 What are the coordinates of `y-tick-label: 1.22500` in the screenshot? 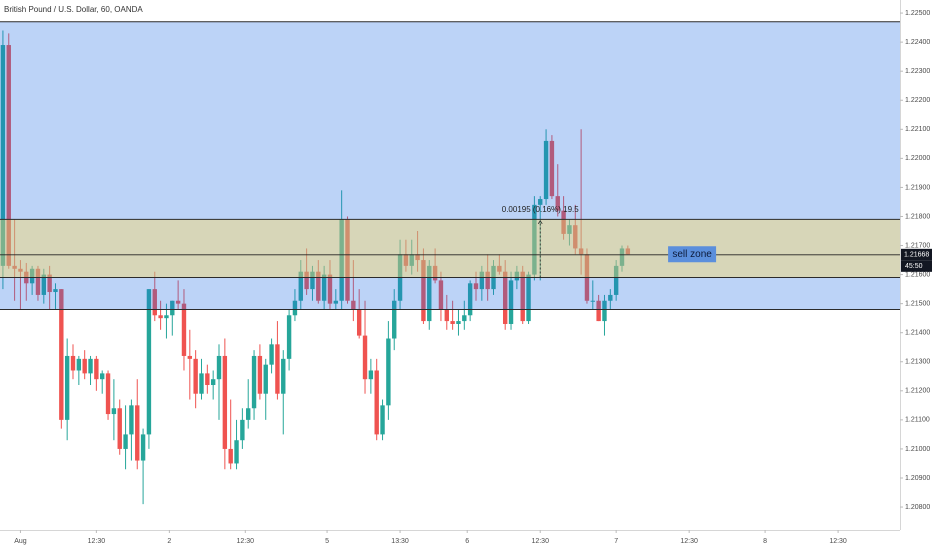 It's located at (917, 13).